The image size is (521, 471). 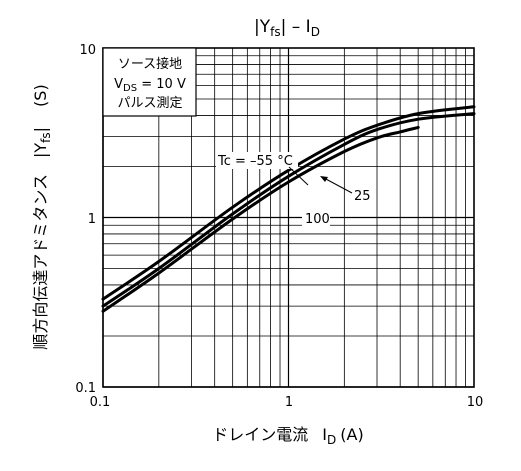 I want to click on tc-label: Tc = –55 °C, so click(x=255, y=161).